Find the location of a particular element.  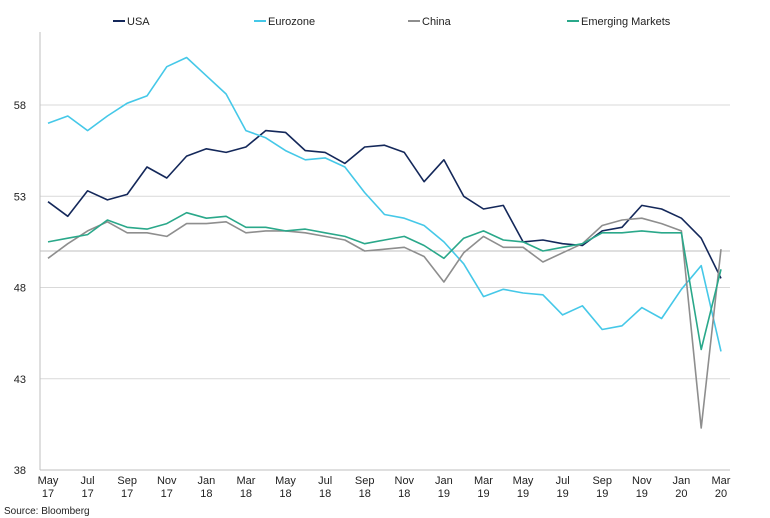

y-tick-label: 53 is located at coordinates (20, 197).